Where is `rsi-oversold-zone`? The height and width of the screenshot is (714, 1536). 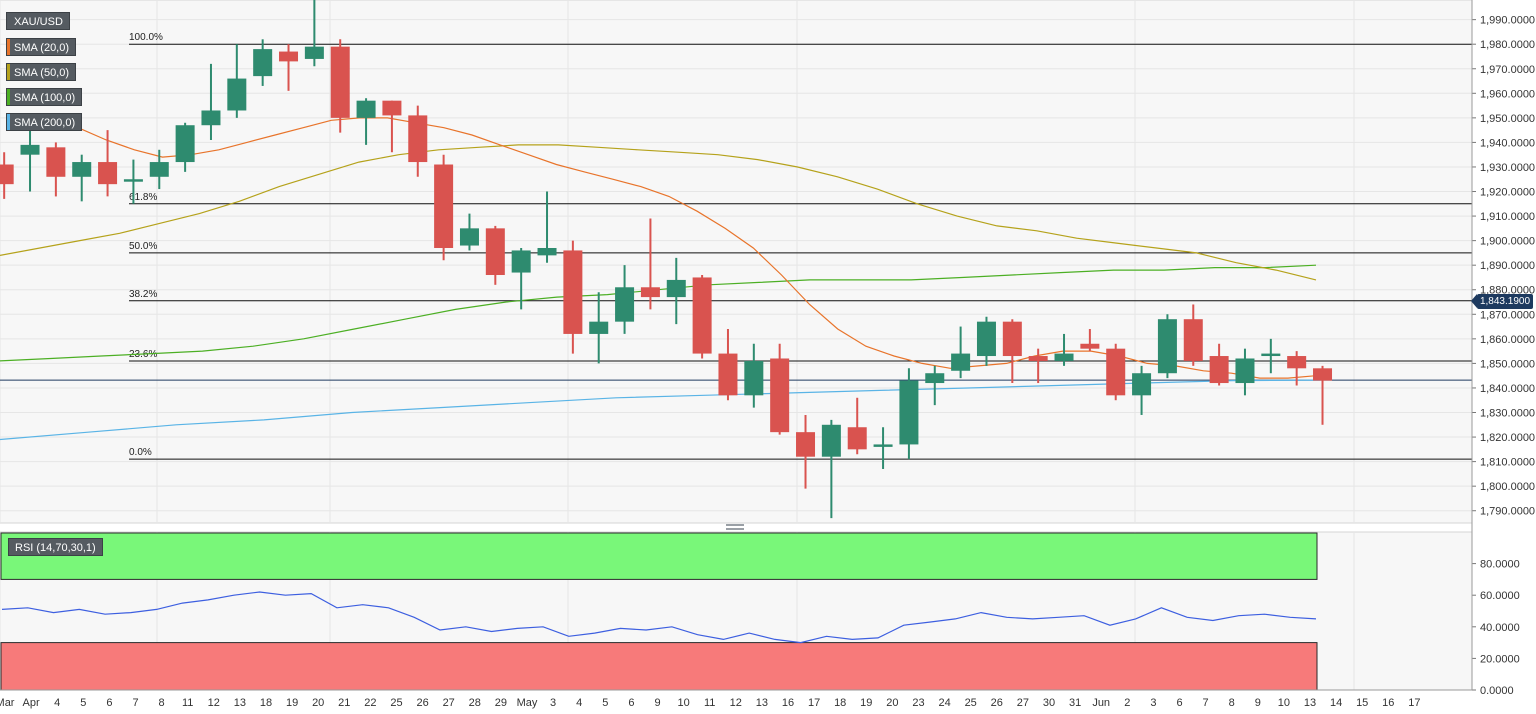 rsi-oversold-zone is located at coordinates (659, 666).